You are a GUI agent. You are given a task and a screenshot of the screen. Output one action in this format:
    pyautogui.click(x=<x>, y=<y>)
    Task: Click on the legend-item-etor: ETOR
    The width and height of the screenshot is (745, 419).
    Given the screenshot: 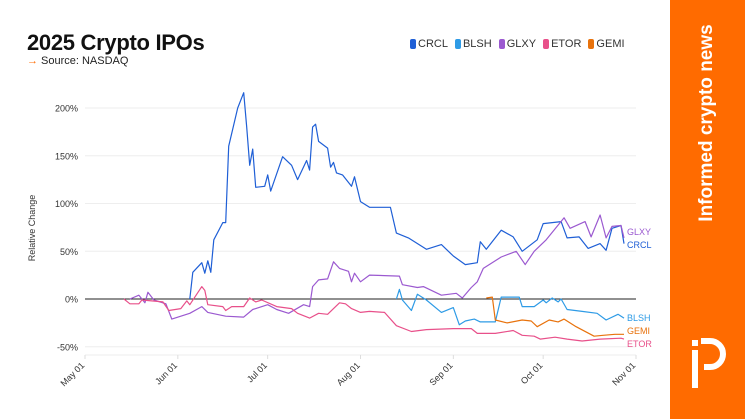 What is the action you would take?
    pyautogui.click(x=562, y=44)
    